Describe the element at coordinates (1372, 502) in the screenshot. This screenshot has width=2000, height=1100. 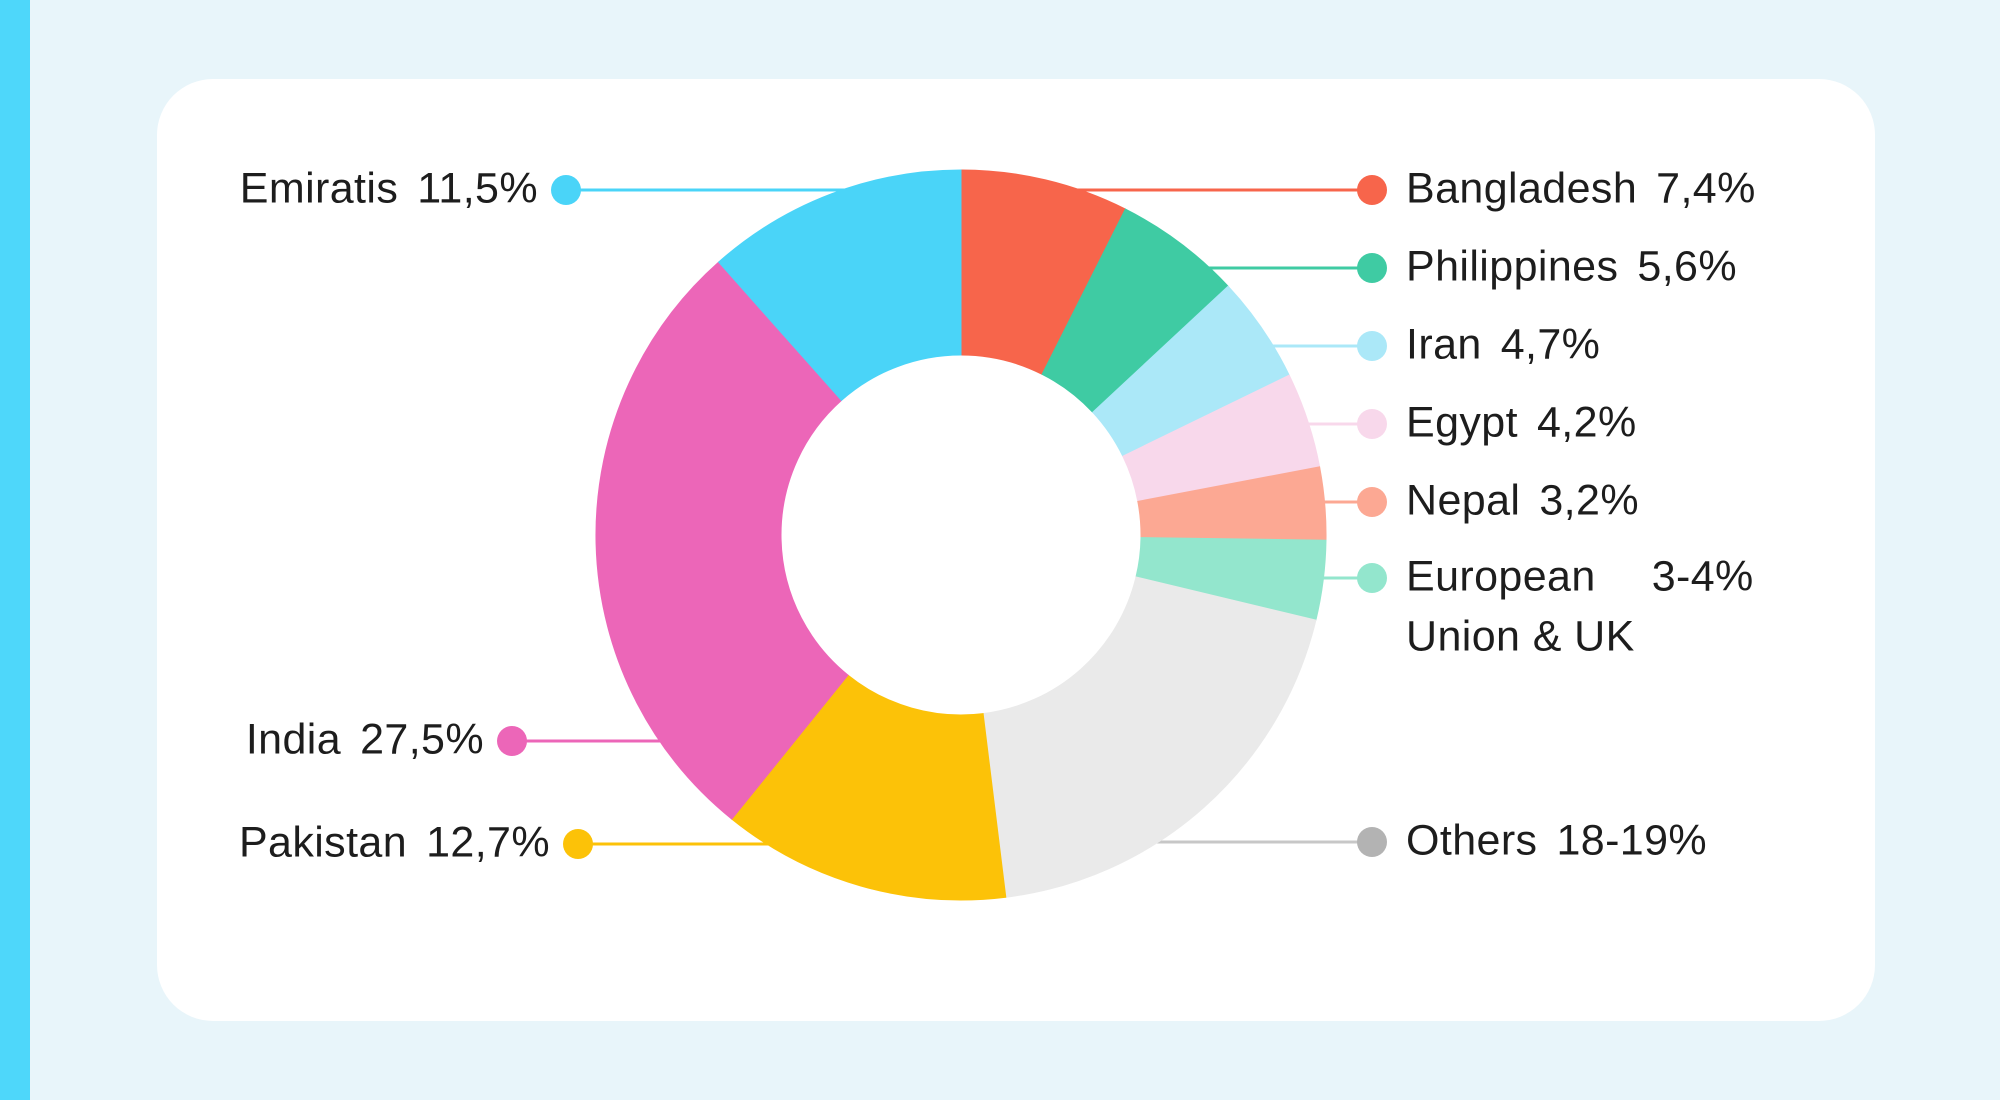
I see `legend-dot-nepal` at that location.